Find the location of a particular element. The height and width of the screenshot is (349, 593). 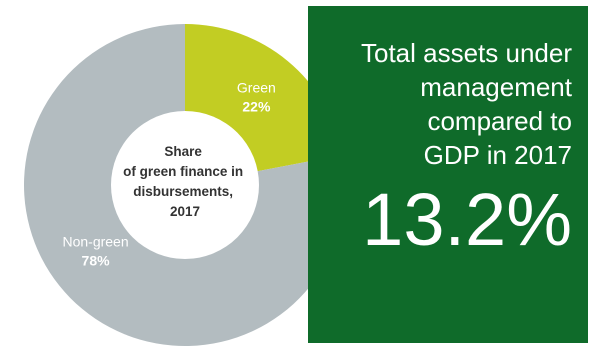

slice-value-non-green: 78% is located at coordinates (96, 260).